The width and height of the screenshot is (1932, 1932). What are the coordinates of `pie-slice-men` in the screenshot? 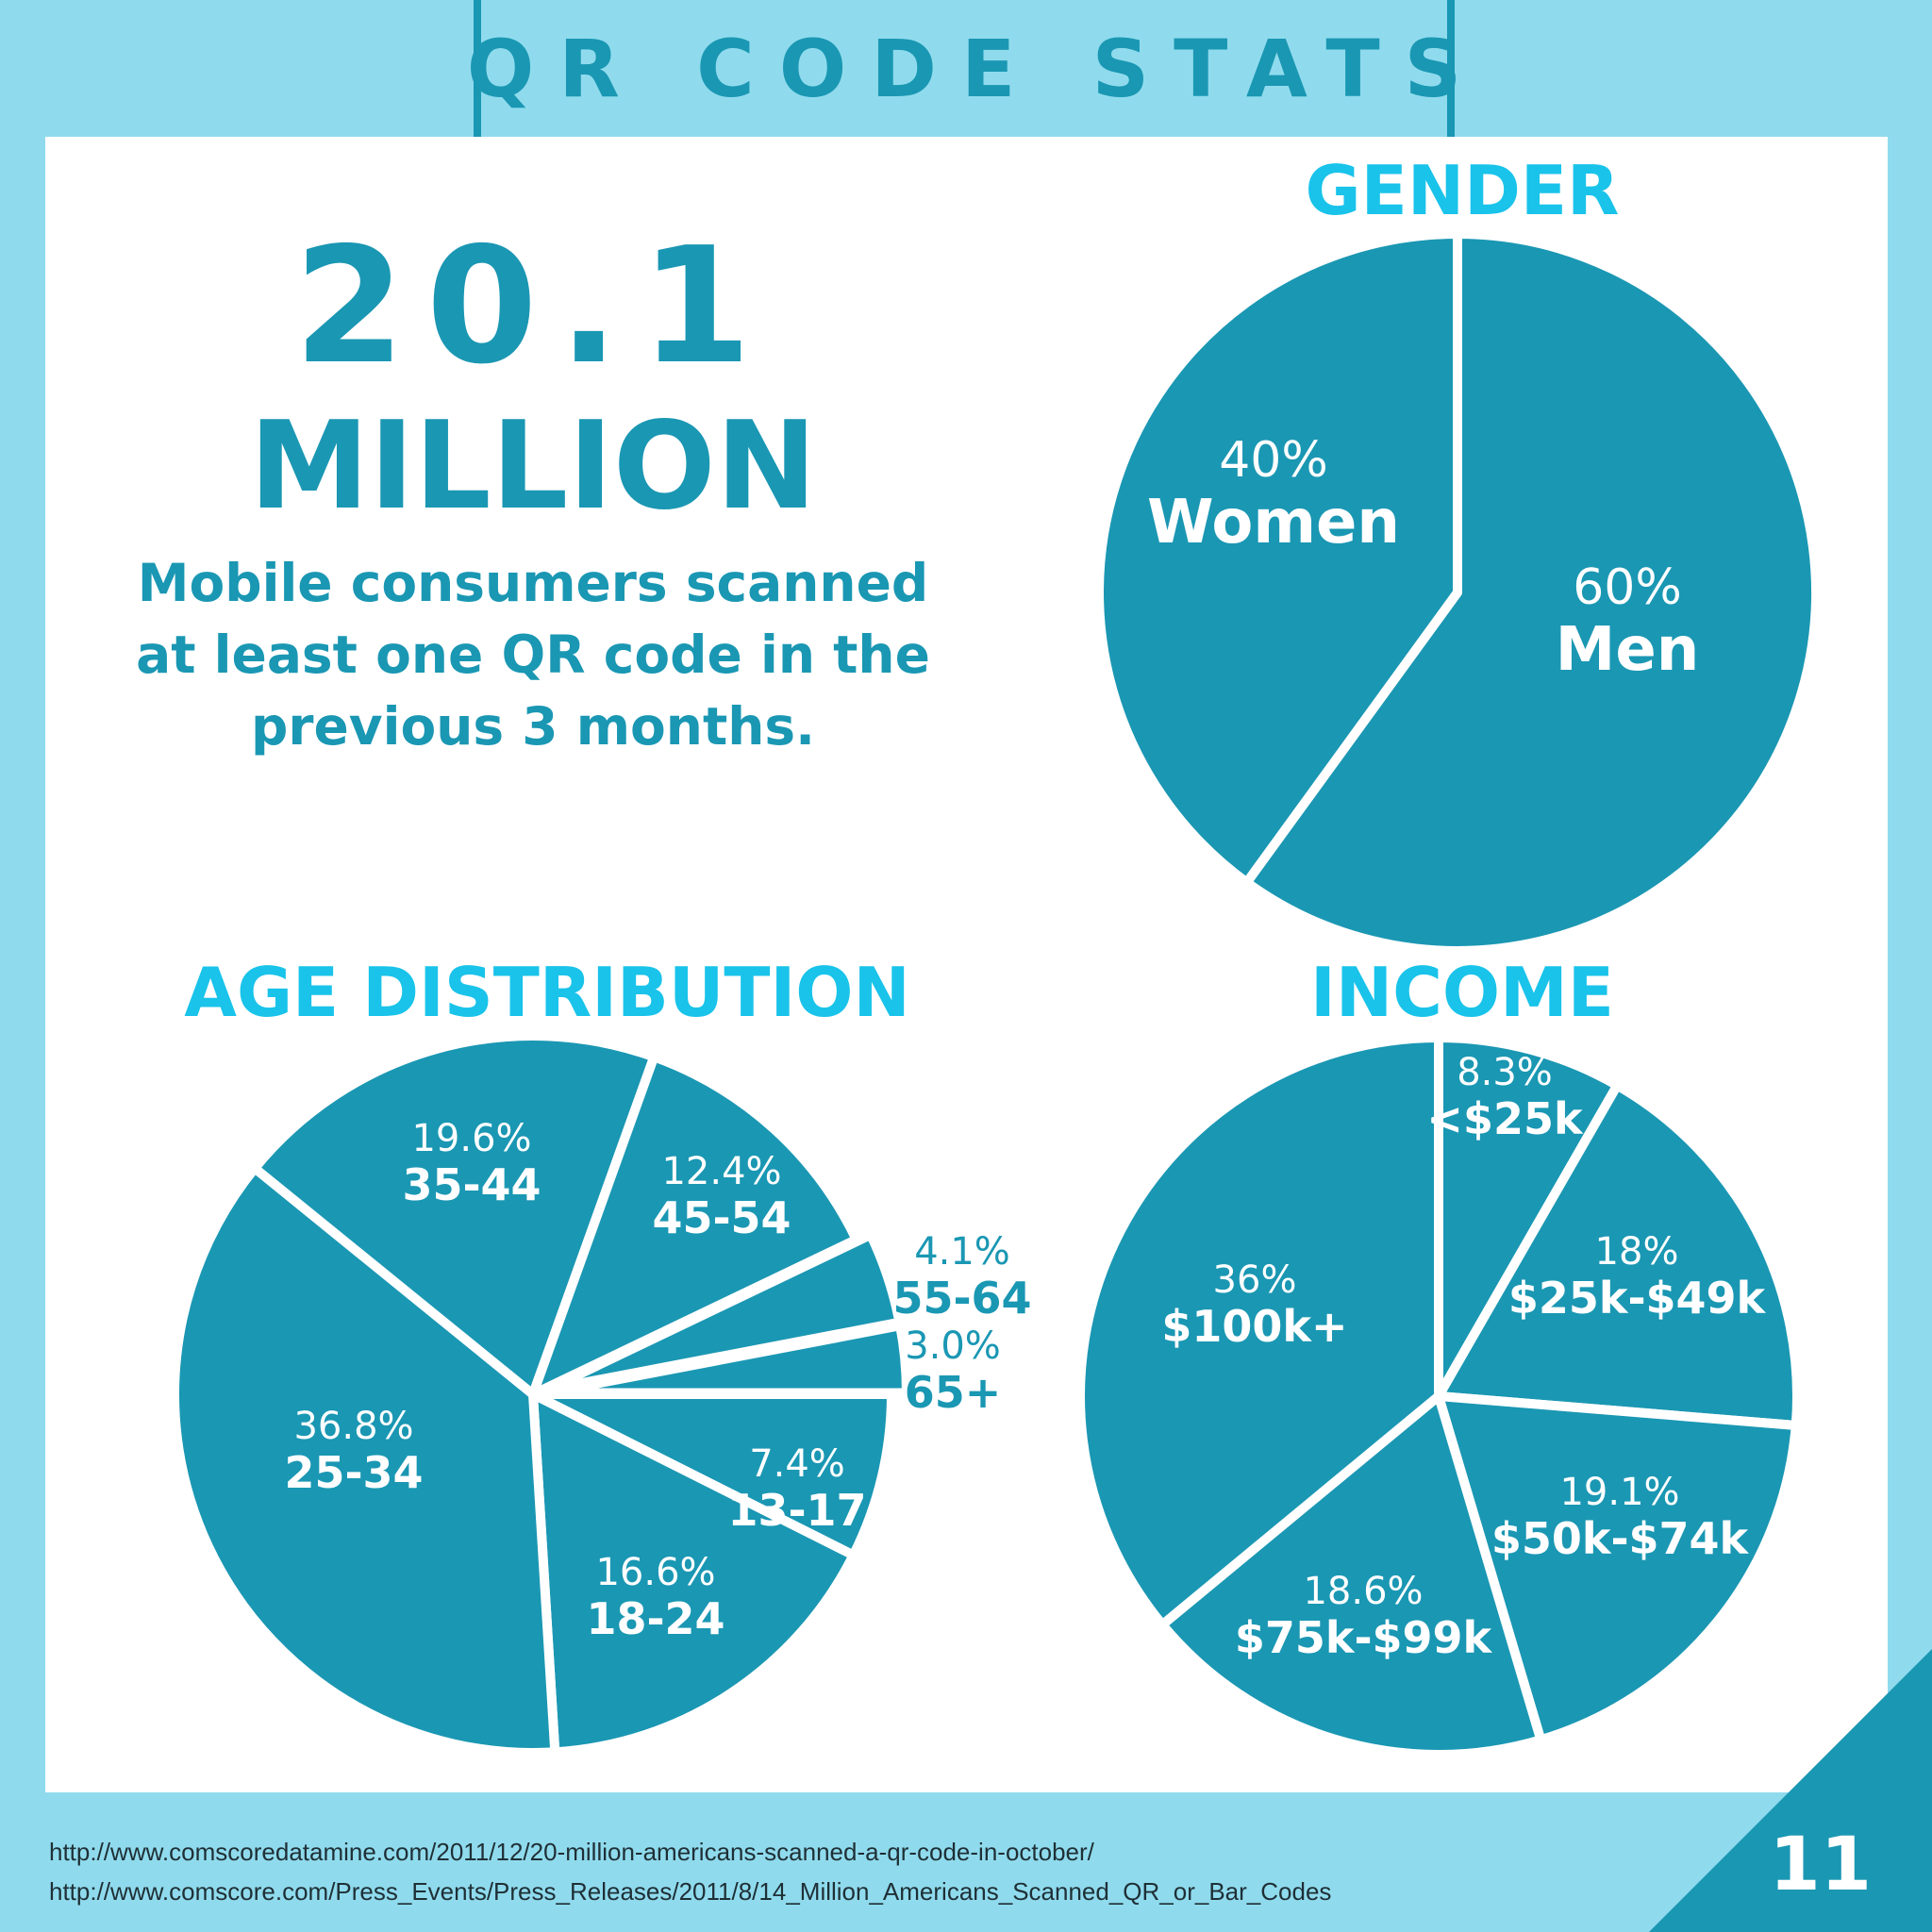 It's located at (1531, 593).